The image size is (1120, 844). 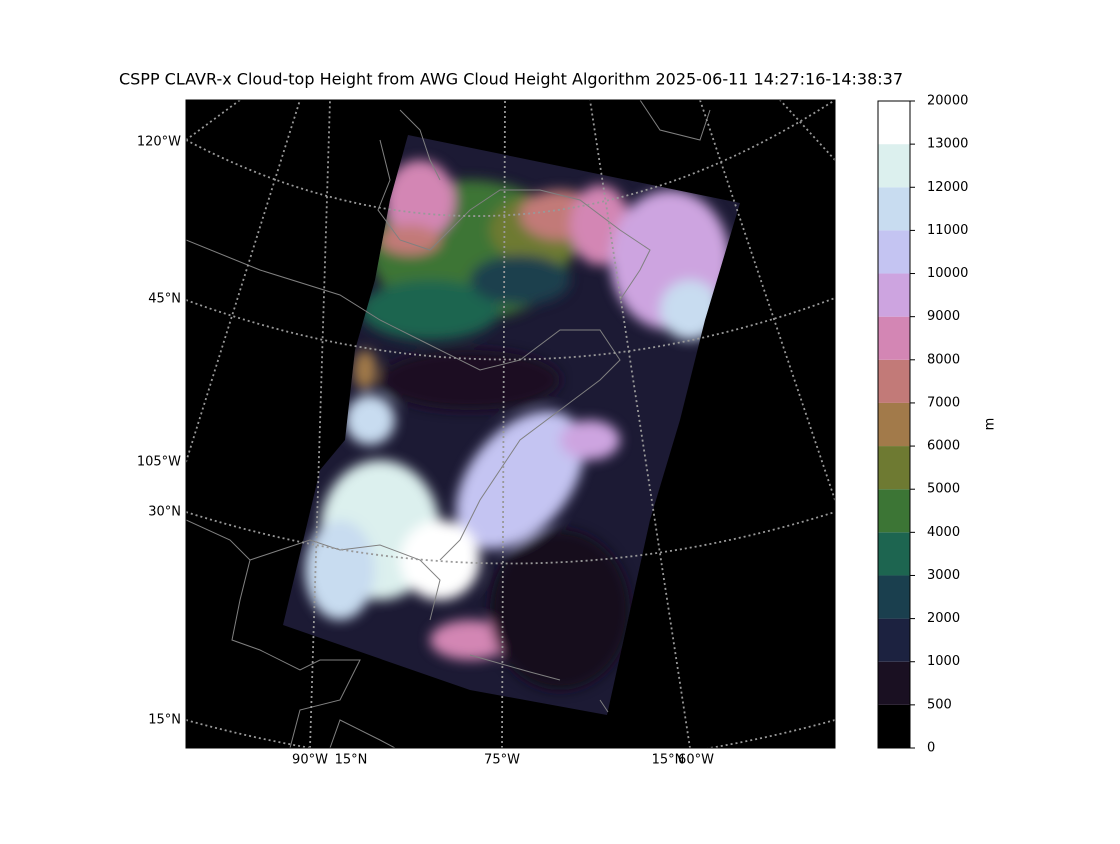 What do you see at coordinates (502, 760) in the screenshot?
I see `lat-lon-label: 75°W` at bounding box center [502, 760].